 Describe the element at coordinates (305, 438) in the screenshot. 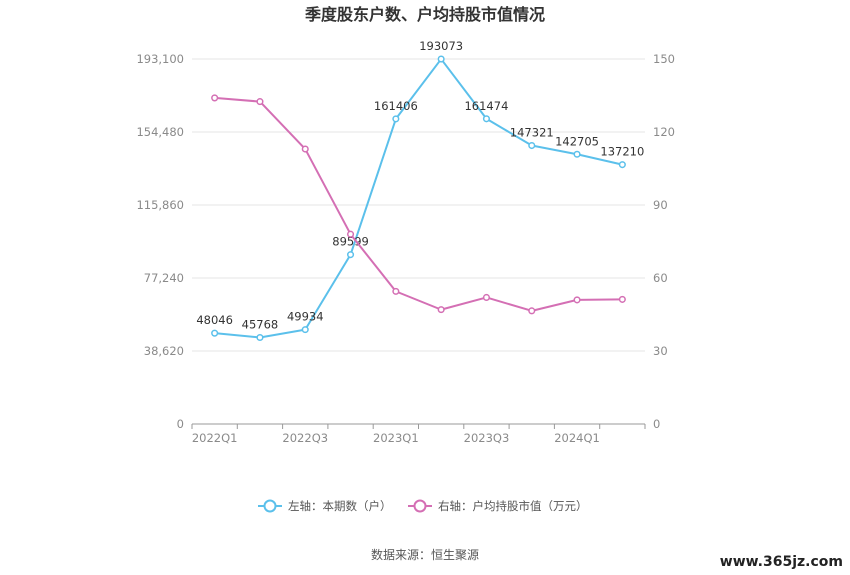

I see `x-tick-label: 2022Q3` at that location.